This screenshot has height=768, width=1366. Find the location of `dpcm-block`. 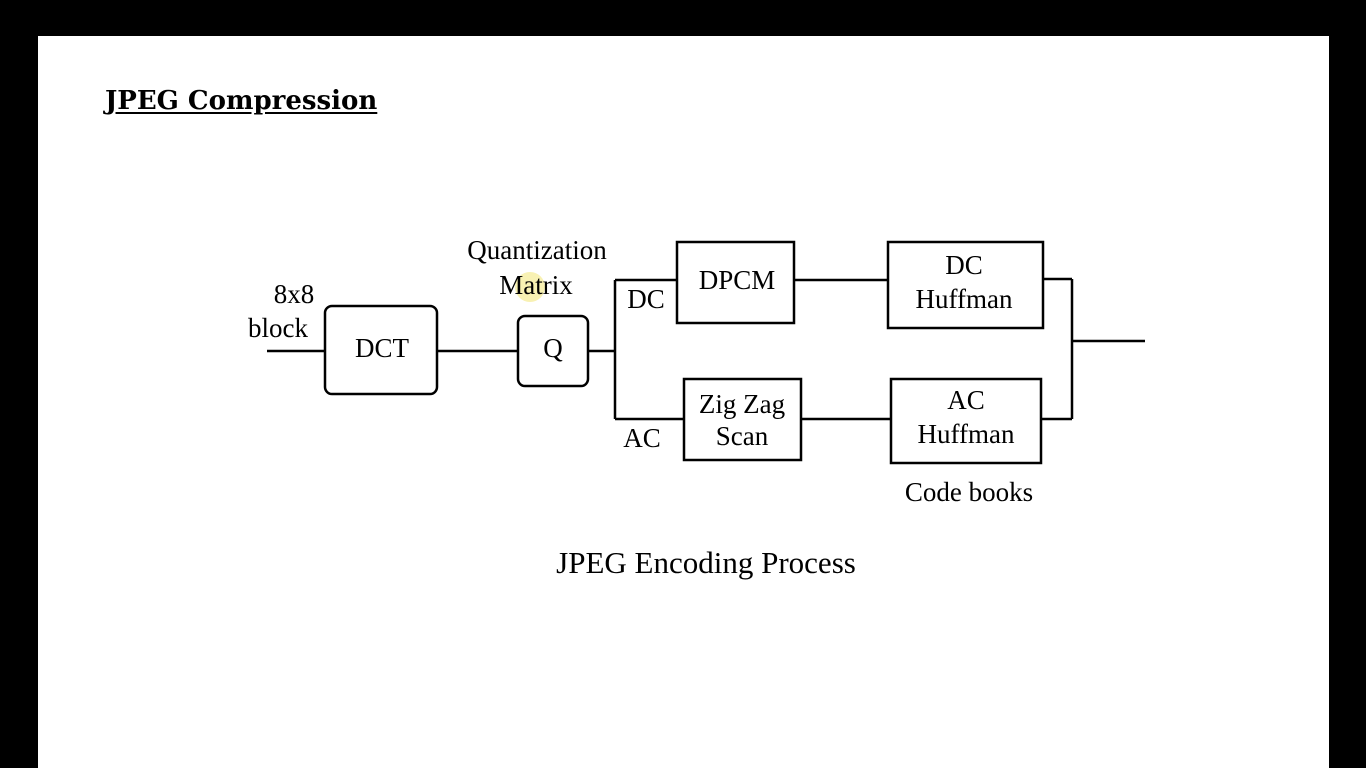

dpcm-block is located at coordinates (735, 282).